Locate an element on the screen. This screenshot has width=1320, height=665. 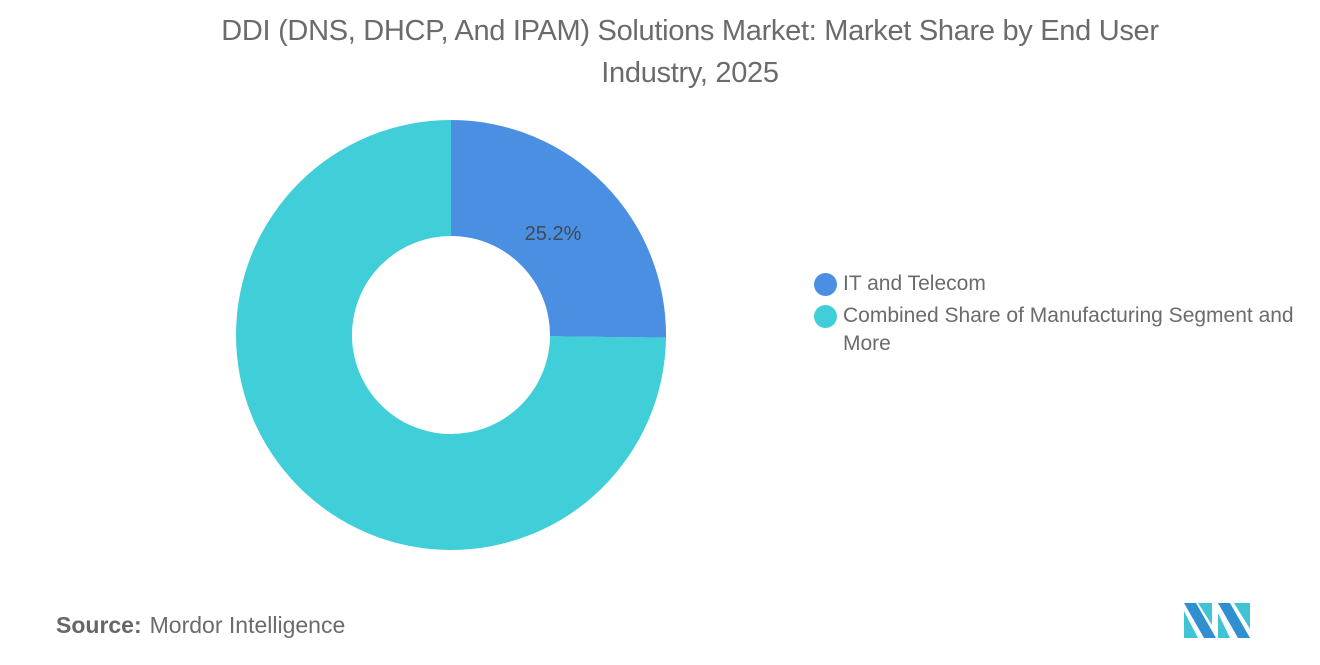
mordor-intelligence-logo-icon is located at coordinates (1217, 620).